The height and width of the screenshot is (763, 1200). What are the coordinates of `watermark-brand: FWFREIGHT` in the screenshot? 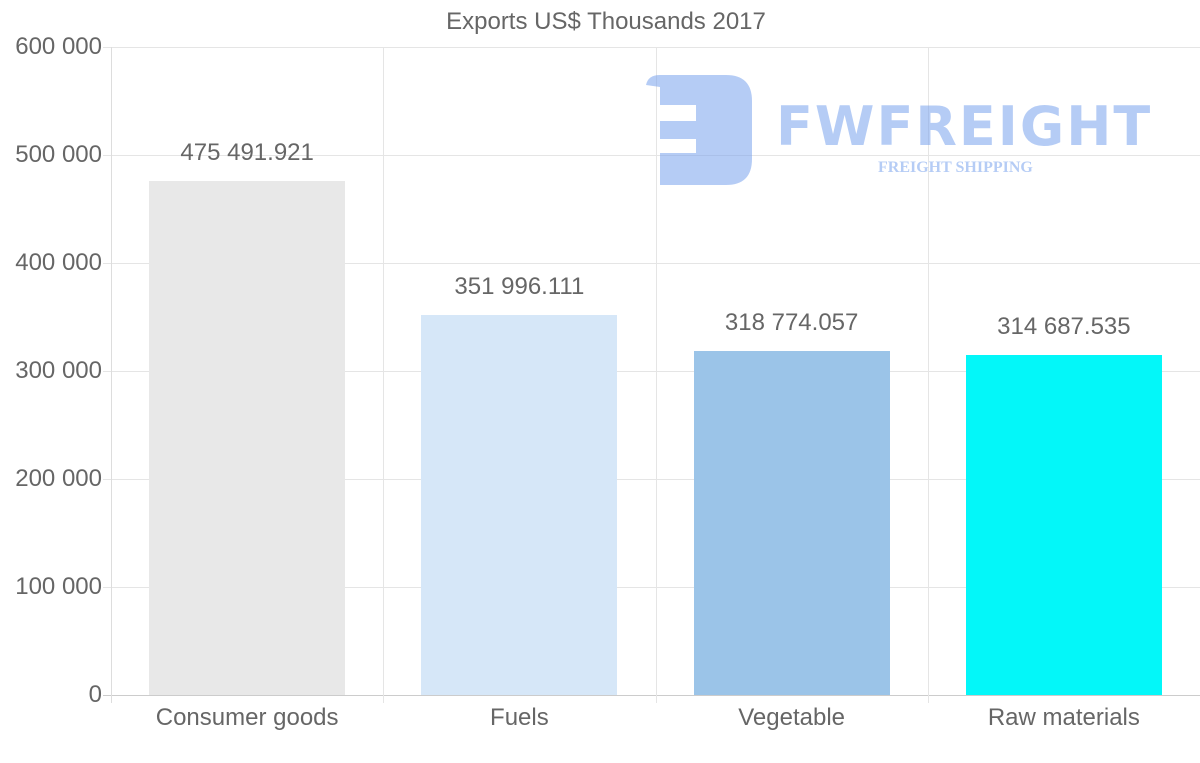 It's located at (964, 126).